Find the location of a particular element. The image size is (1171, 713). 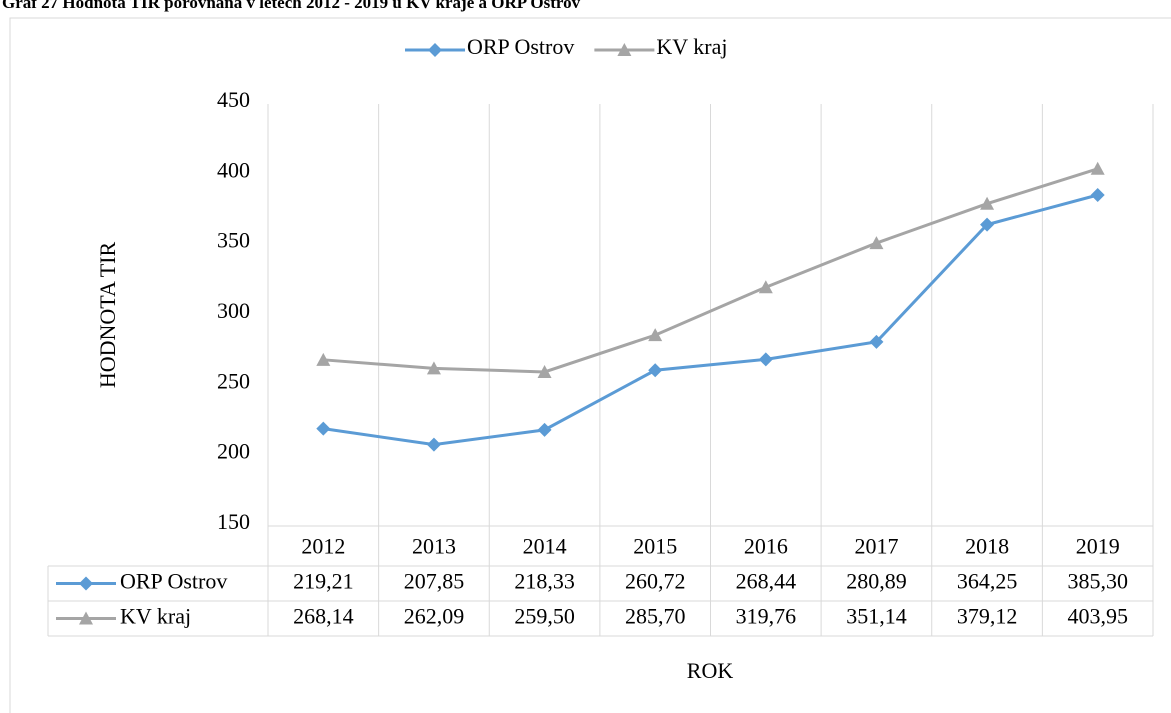

x-tick-label: 2016 is located at coordinates (766, 546).